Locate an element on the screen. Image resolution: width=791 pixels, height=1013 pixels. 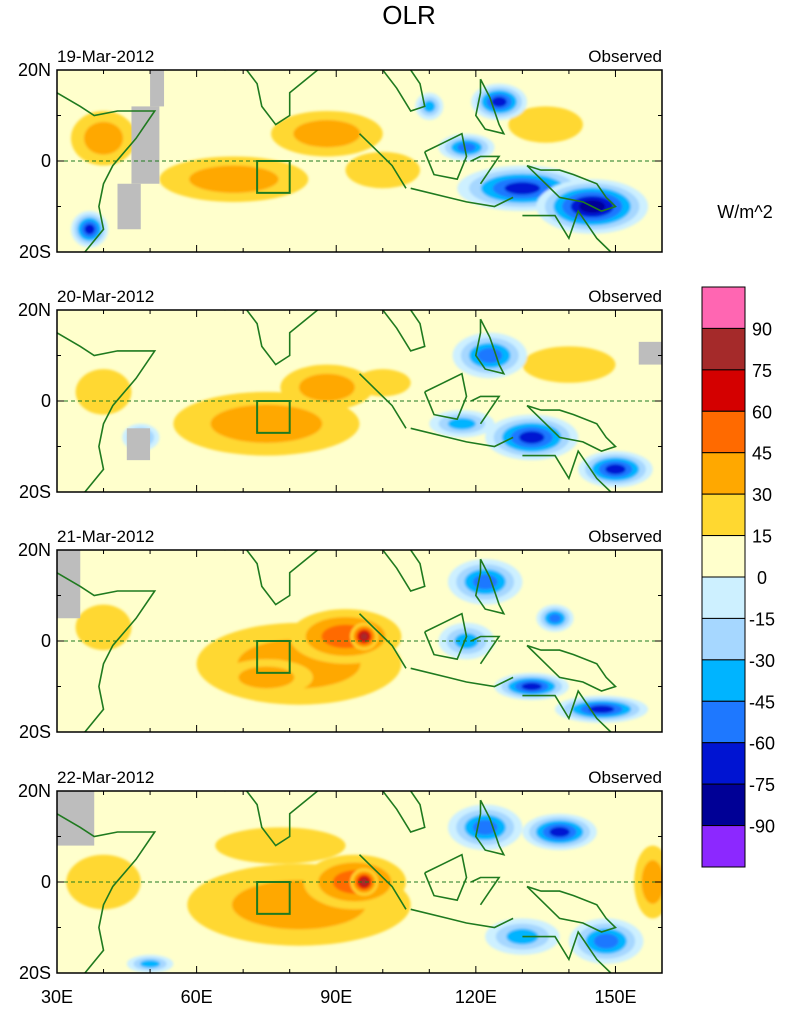
colorbar-units: W/m^2 is located at coordinates (744, 212).